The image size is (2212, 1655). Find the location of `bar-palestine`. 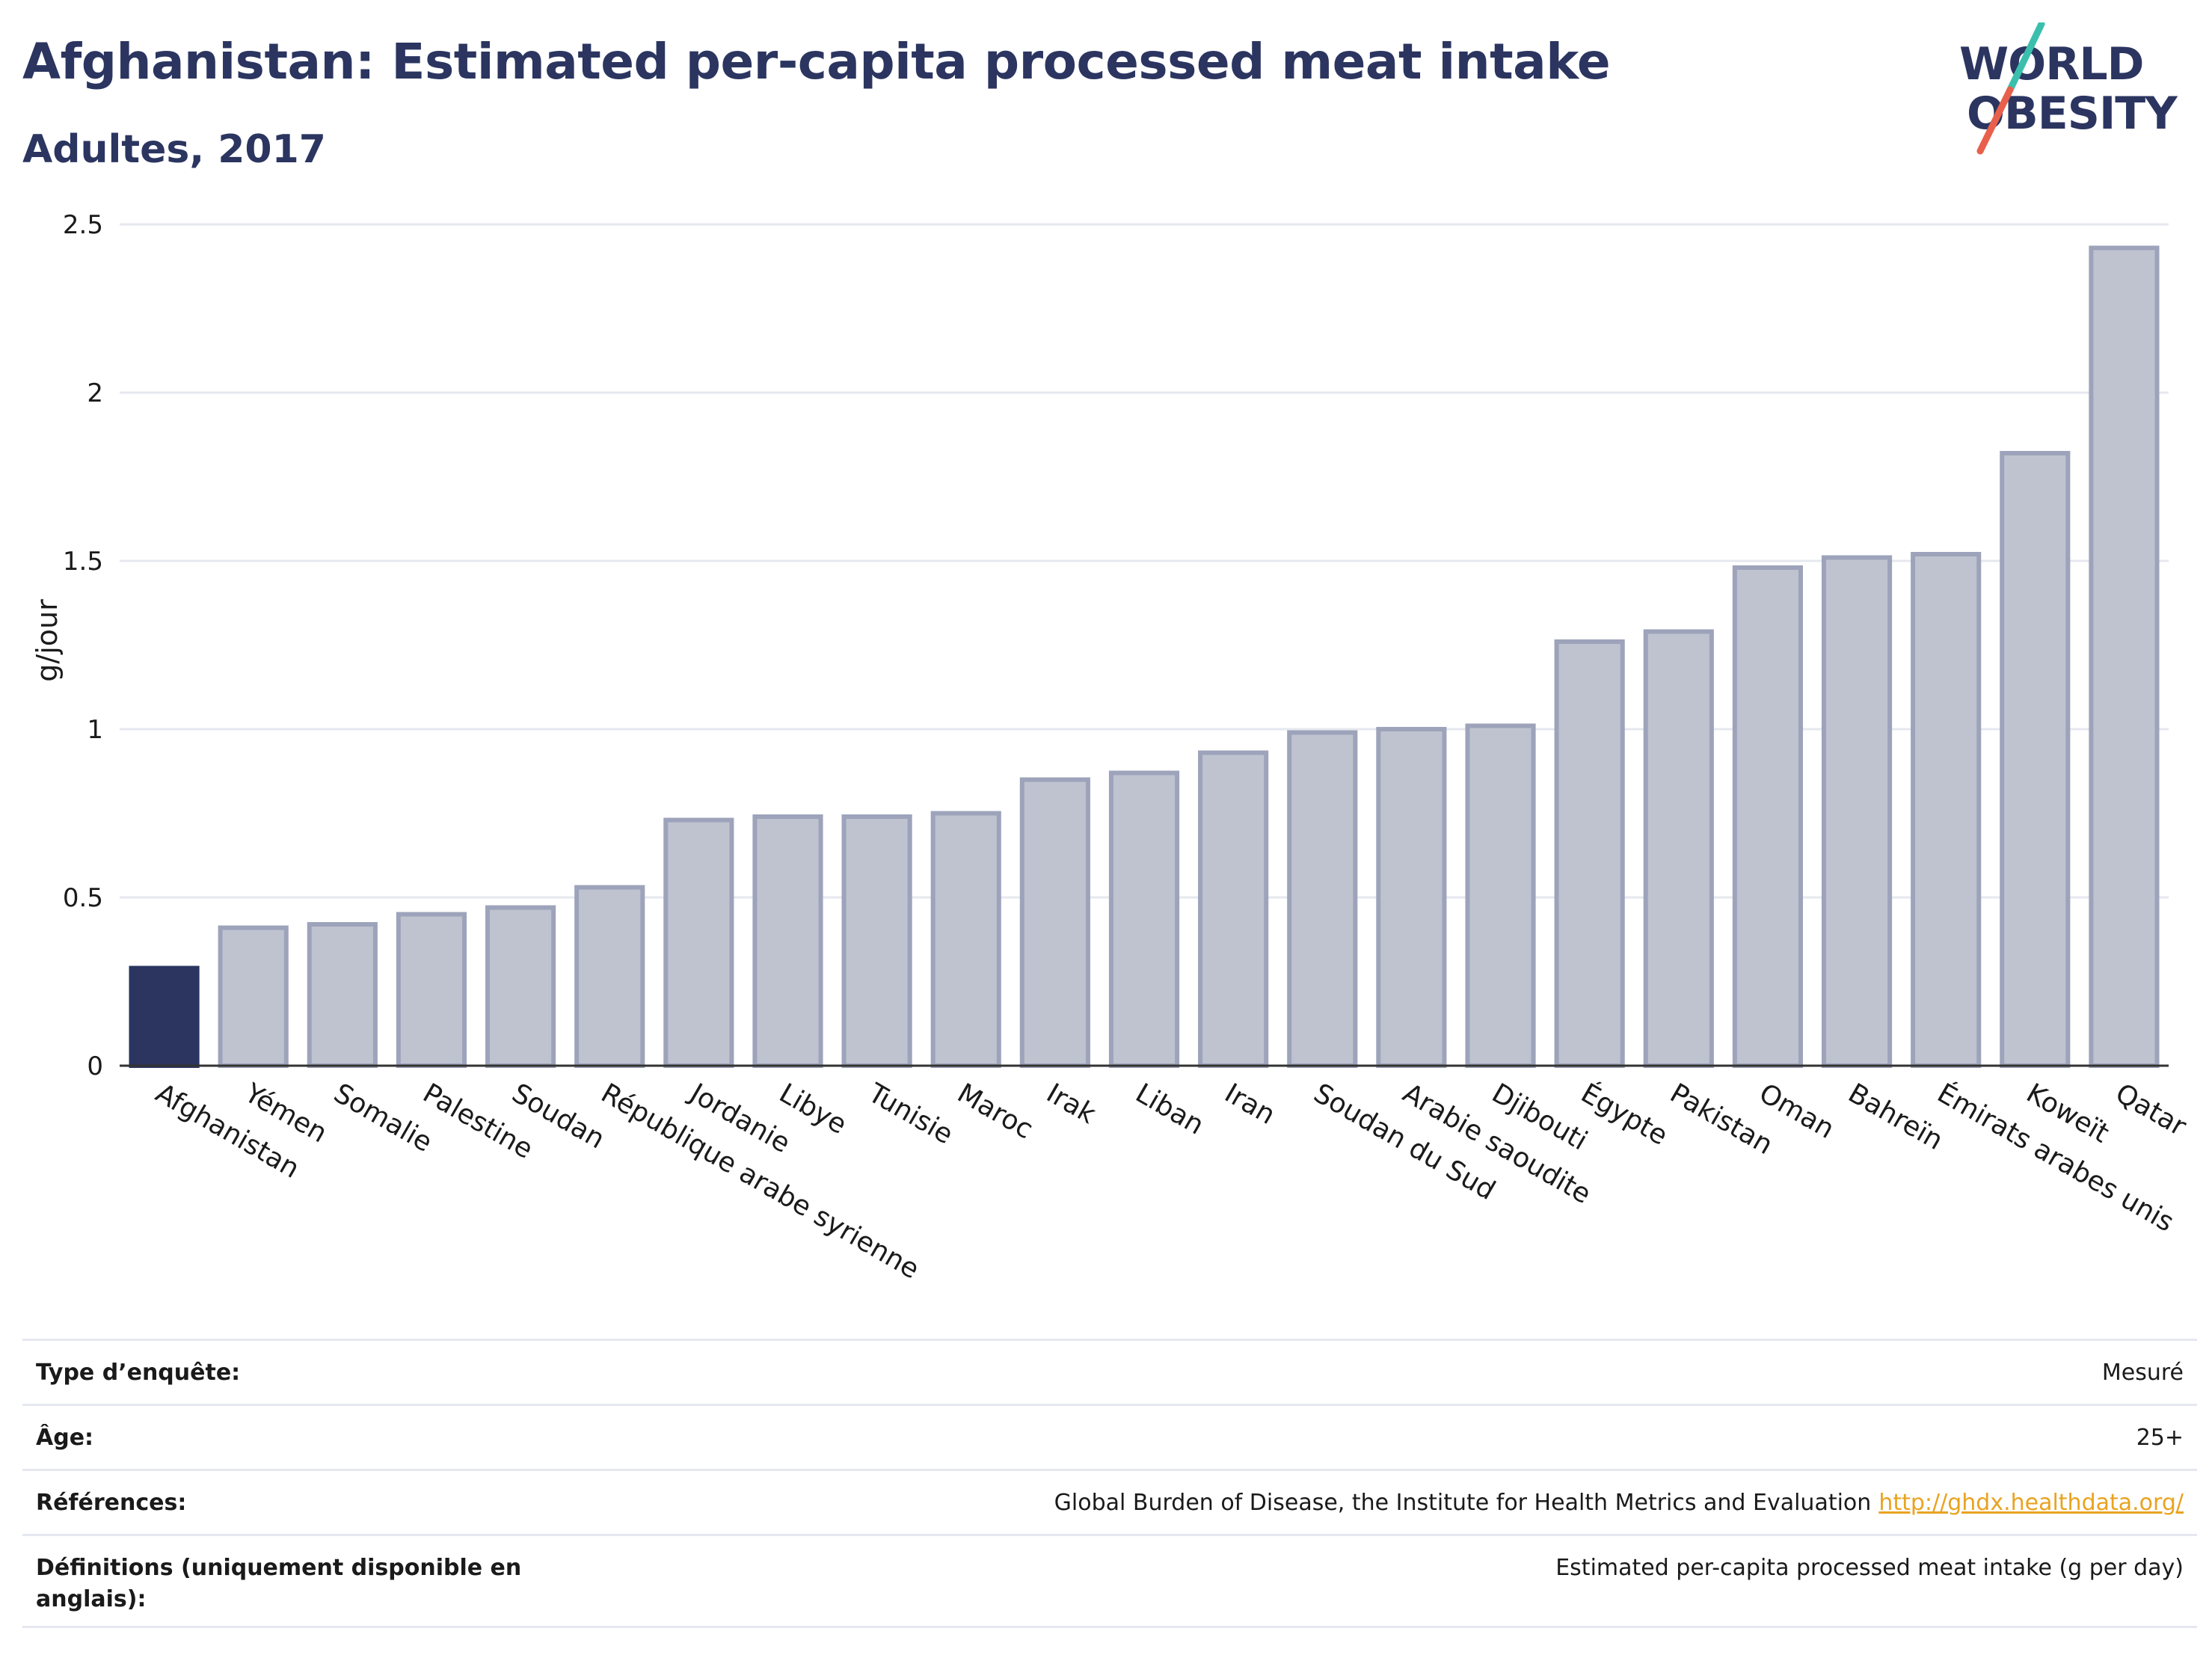

bar-palestine is located at coordinates (432, 990).